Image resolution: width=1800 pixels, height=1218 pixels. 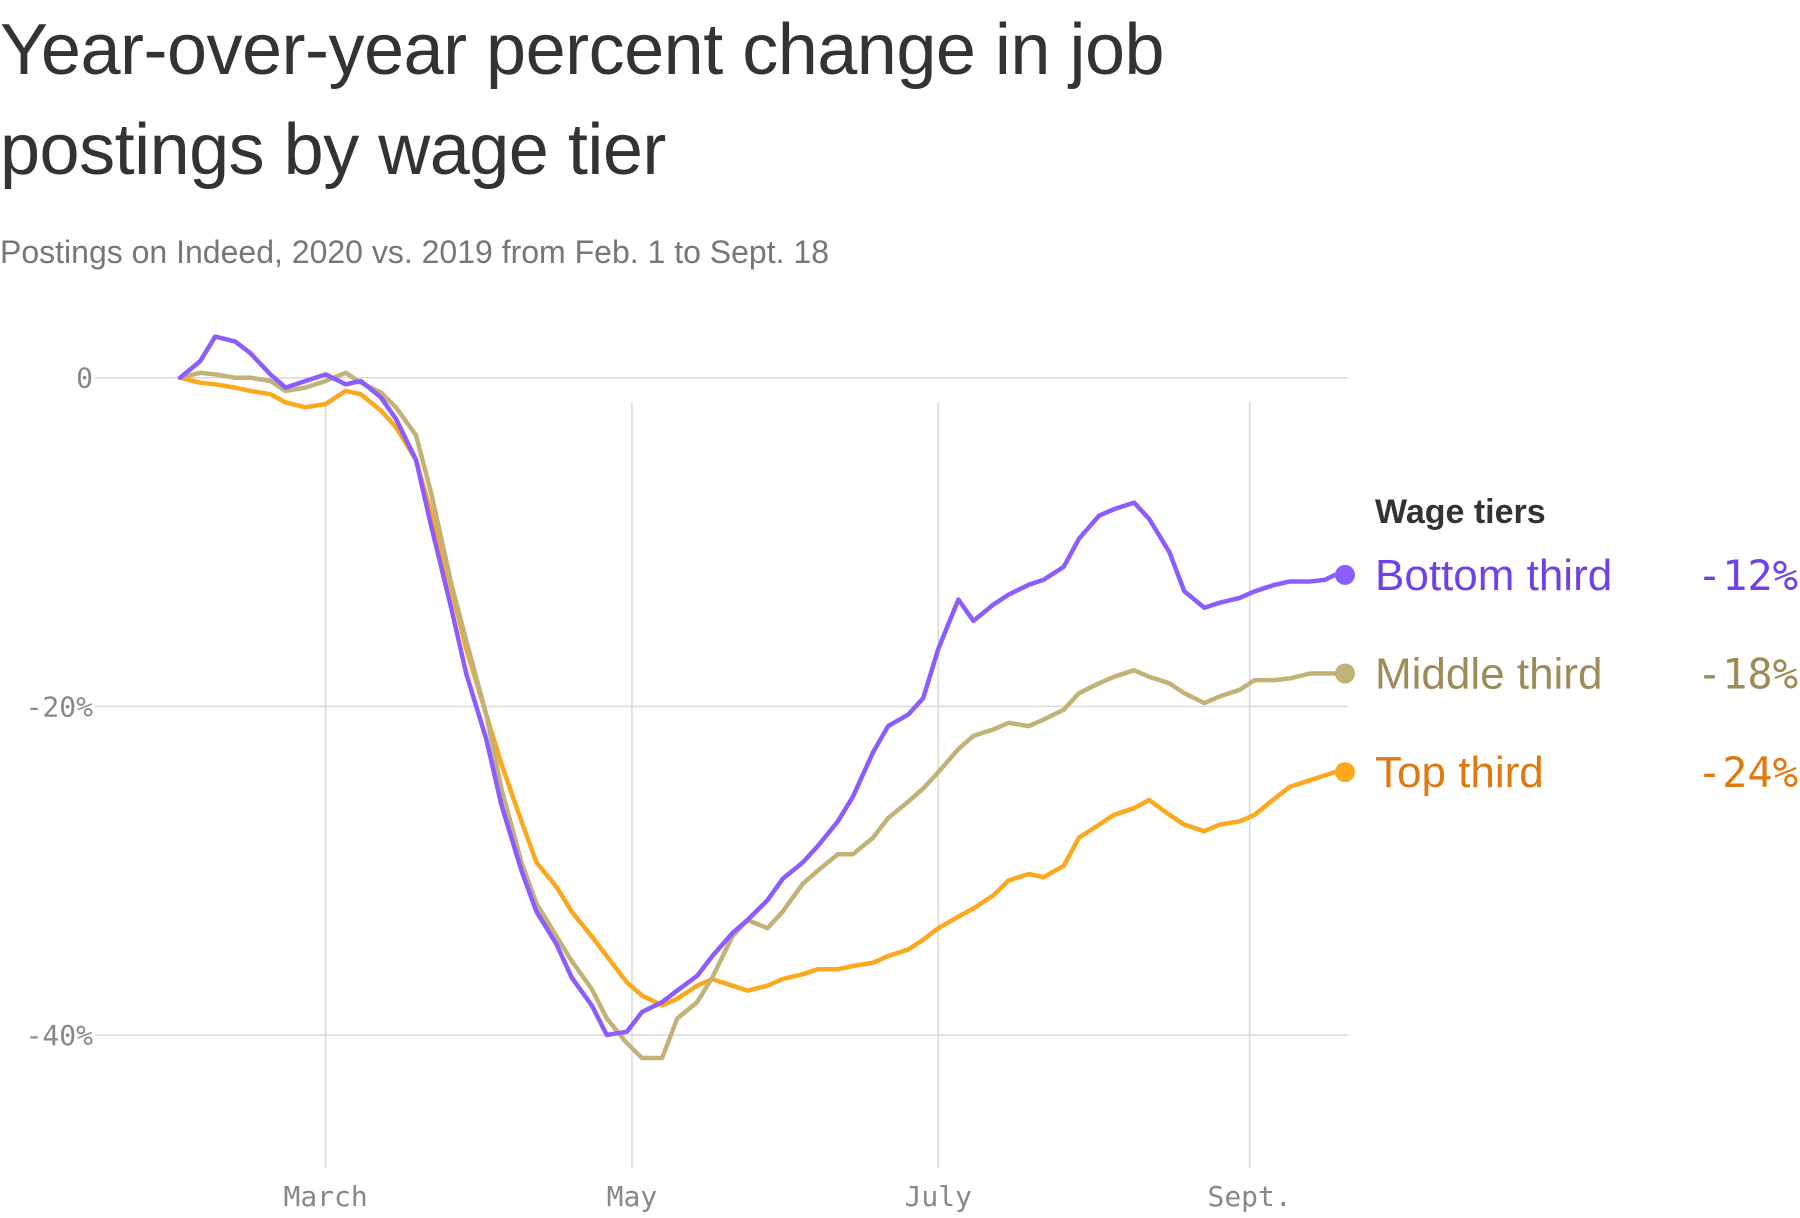 I want to click on legend-series-name: Top third, so click(x=1459, y=772).